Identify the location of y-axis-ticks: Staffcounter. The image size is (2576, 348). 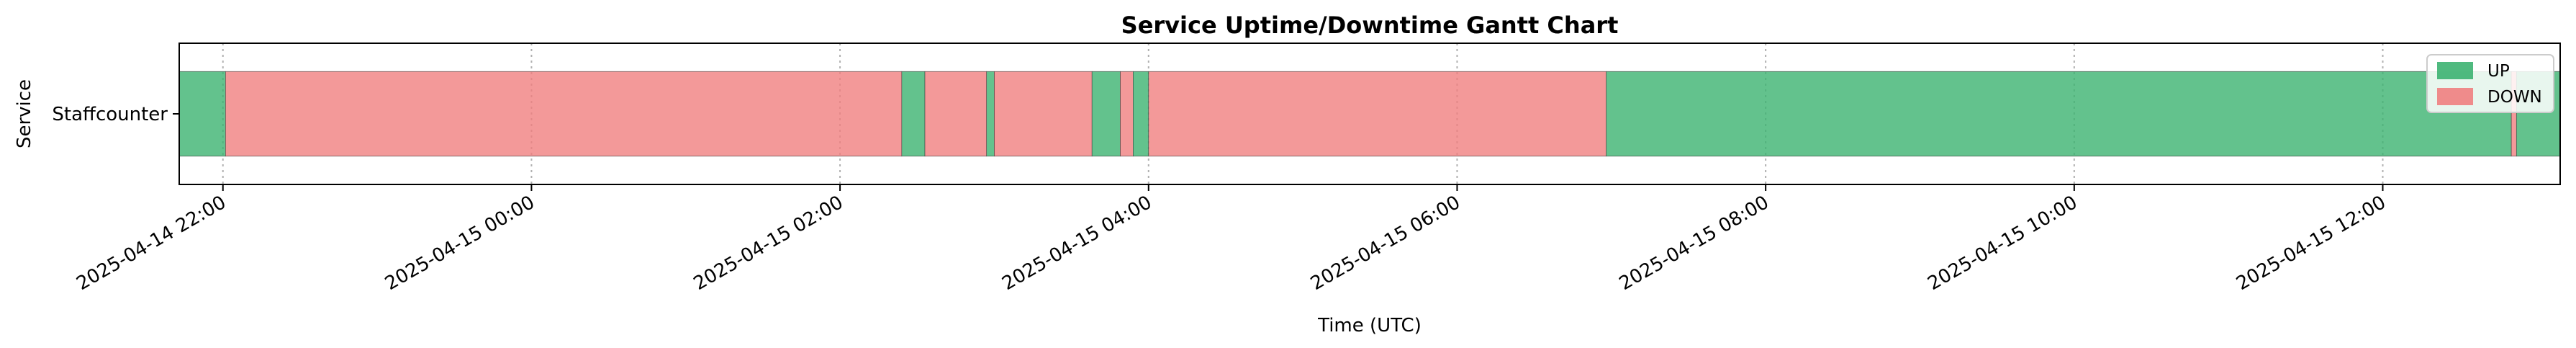
(116, 115).